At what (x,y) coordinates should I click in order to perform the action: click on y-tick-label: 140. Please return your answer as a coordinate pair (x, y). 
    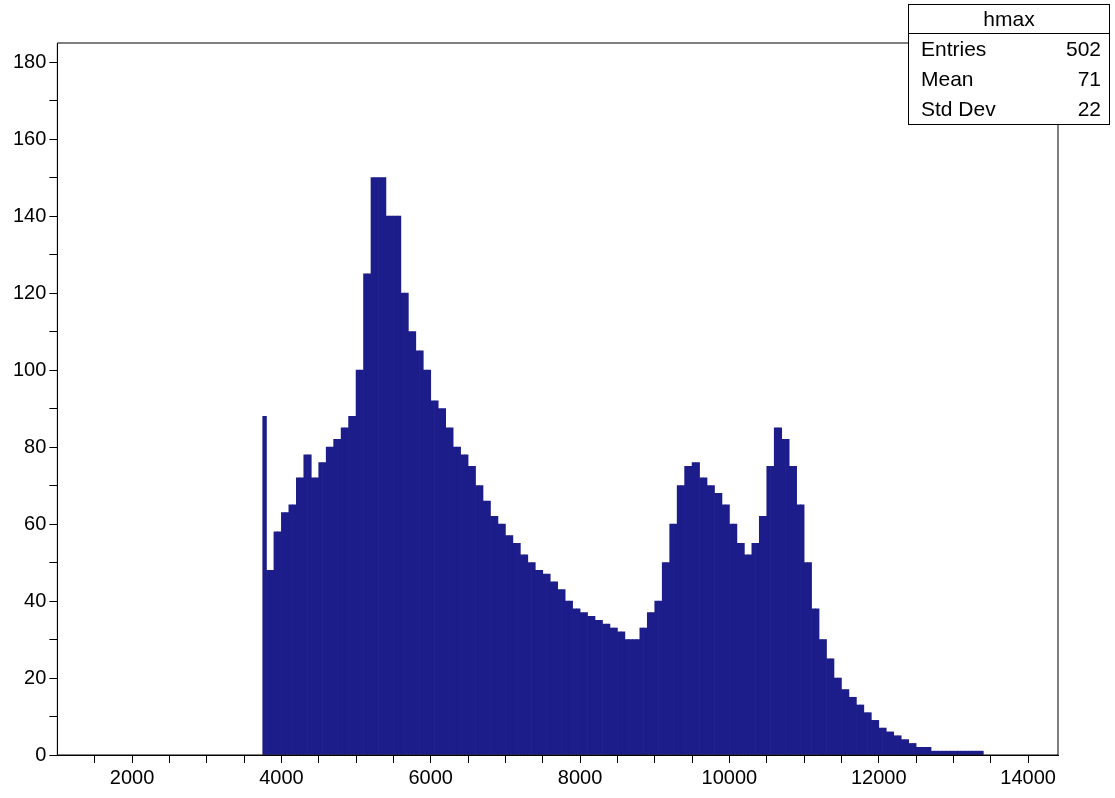
    Looking at the image, I should click on (29, 214).